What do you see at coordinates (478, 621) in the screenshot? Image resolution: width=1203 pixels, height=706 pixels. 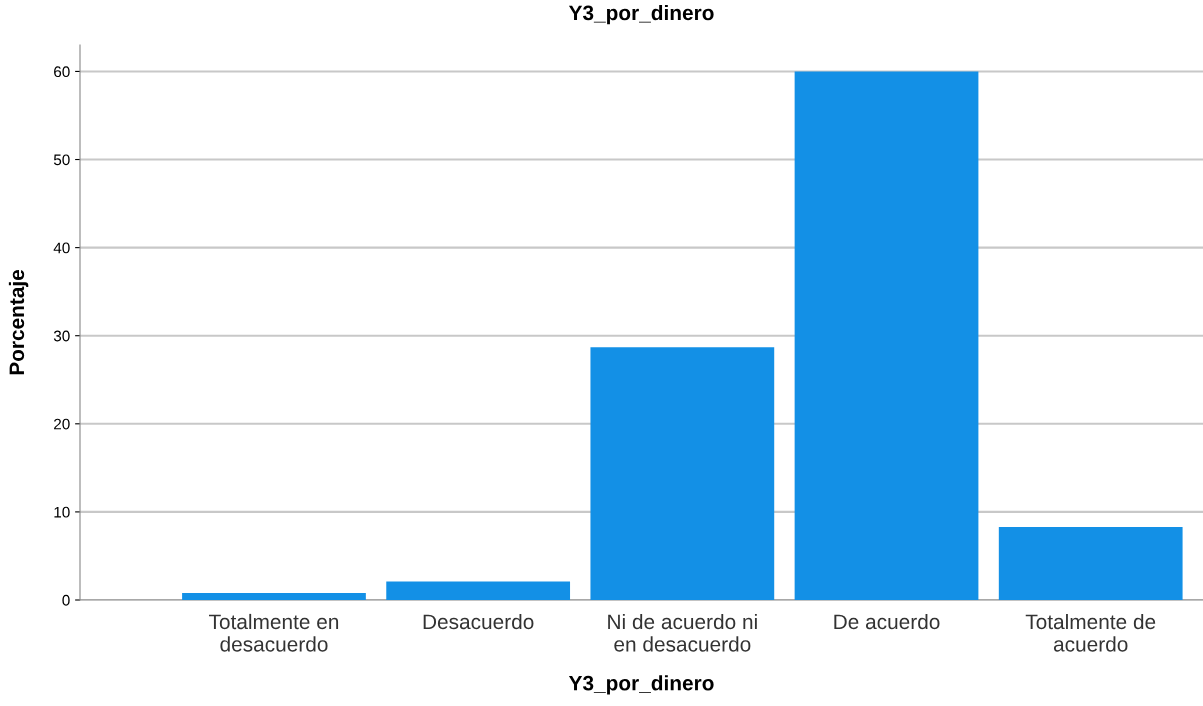 I see `x-tick-label: Desacuerdo` at bounding box center [478, 621].